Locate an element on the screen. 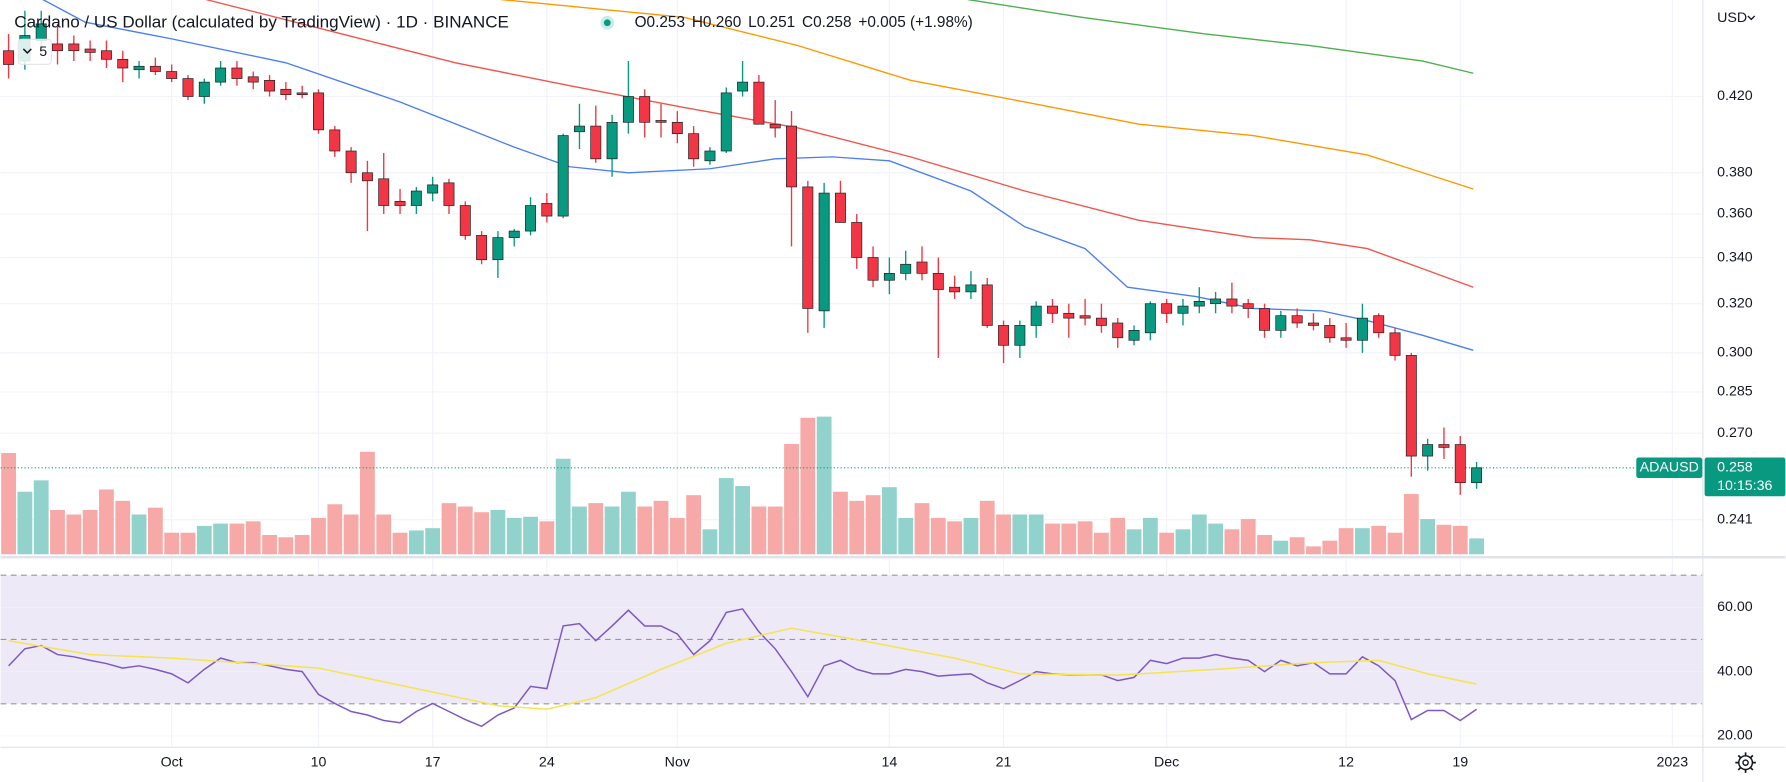  x-tick-label: 14 is located at coordinates (889, 762).